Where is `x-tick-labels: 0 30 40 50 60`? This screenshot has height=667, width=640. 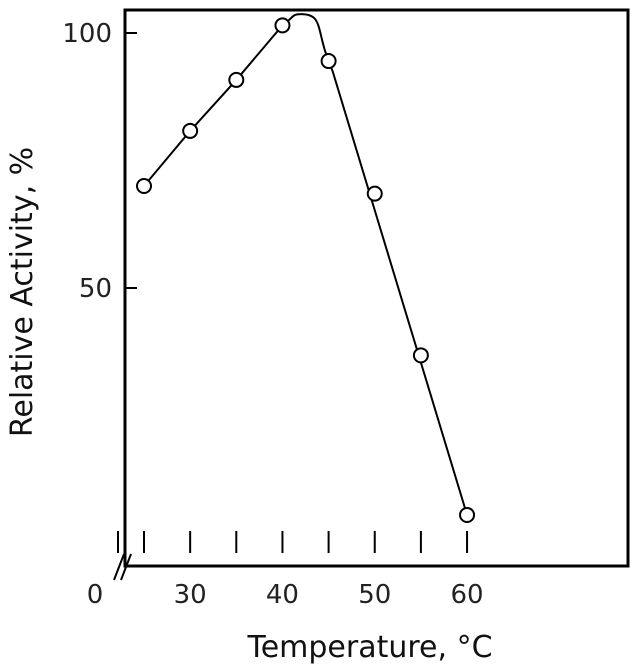
x-tick-labels: 0 30 40 50 60 is located at coordinates (285, 595).